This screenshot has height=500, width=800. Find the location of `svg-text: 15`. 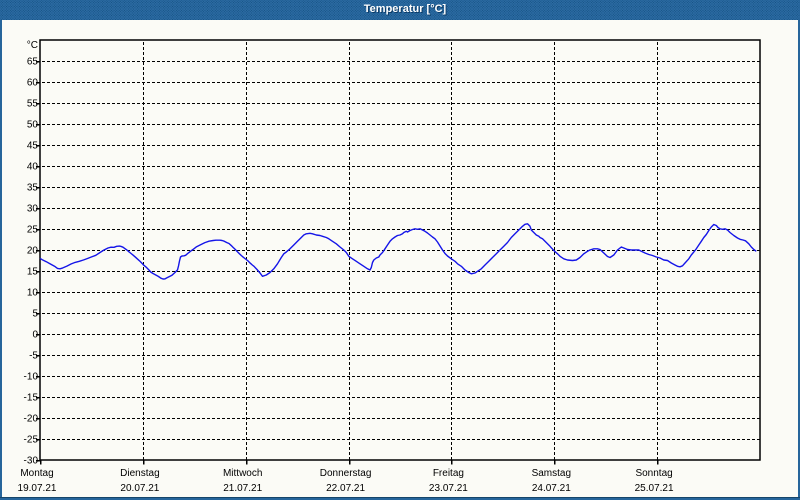

svg-text: 15 is located at coordinates (33, 272).